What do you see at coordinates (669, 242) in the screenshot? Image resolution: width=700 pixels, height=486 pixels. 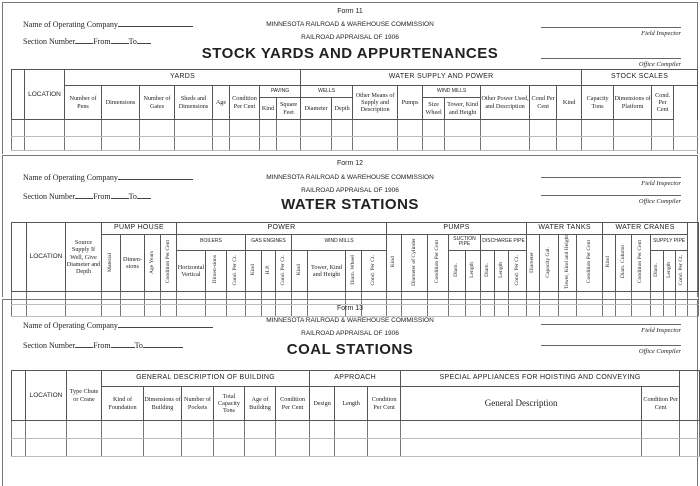 I see `supply-pipe-group: SUPPLY PIPE` at bounding box center [669, 242].